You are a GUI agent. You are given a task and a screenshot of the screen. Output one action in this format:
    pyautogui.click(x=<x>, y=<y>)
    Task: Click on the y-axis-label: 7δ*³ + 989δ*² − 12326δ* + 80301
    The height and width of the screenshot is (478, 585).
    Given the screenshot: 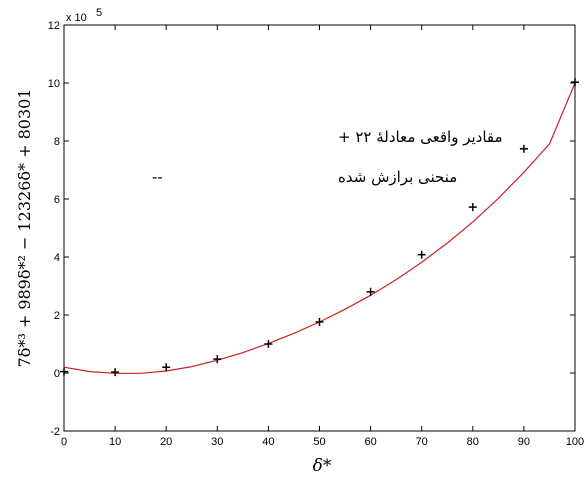 What is the action you would take?
    pyautogui.click(x=24, y=228)
    